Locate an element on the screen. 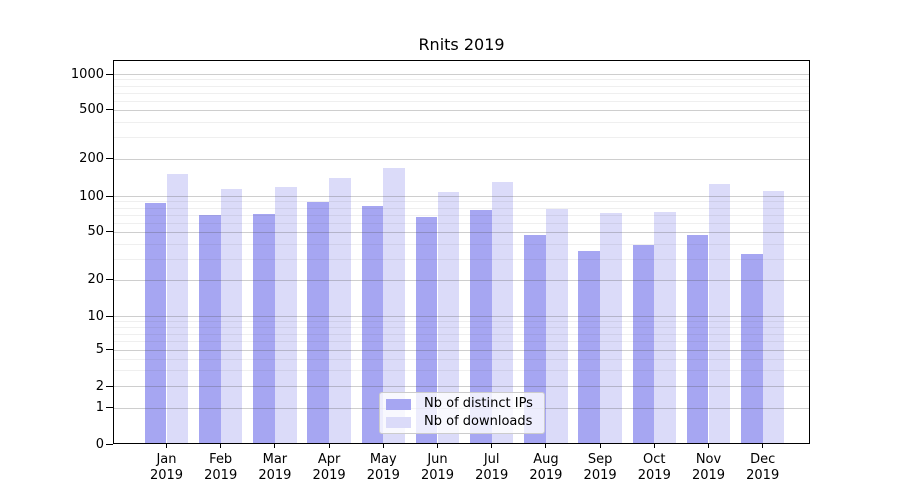  x-tick-label-jan: Jan 2019 is located at coordinates (167, 467).